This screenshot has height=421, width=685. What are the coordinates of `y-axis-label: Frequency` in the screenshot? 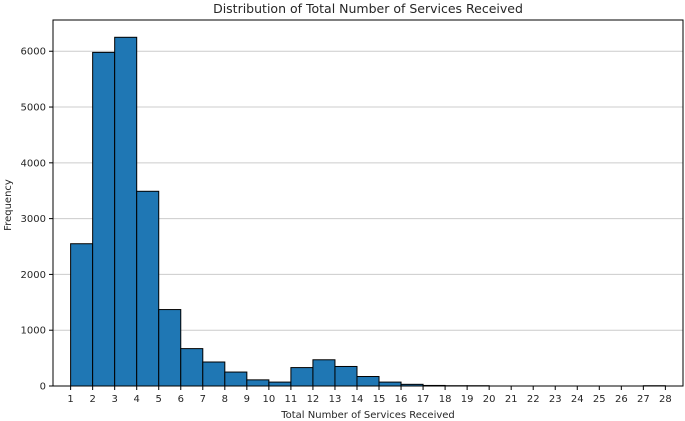 It's located at (8, 205).